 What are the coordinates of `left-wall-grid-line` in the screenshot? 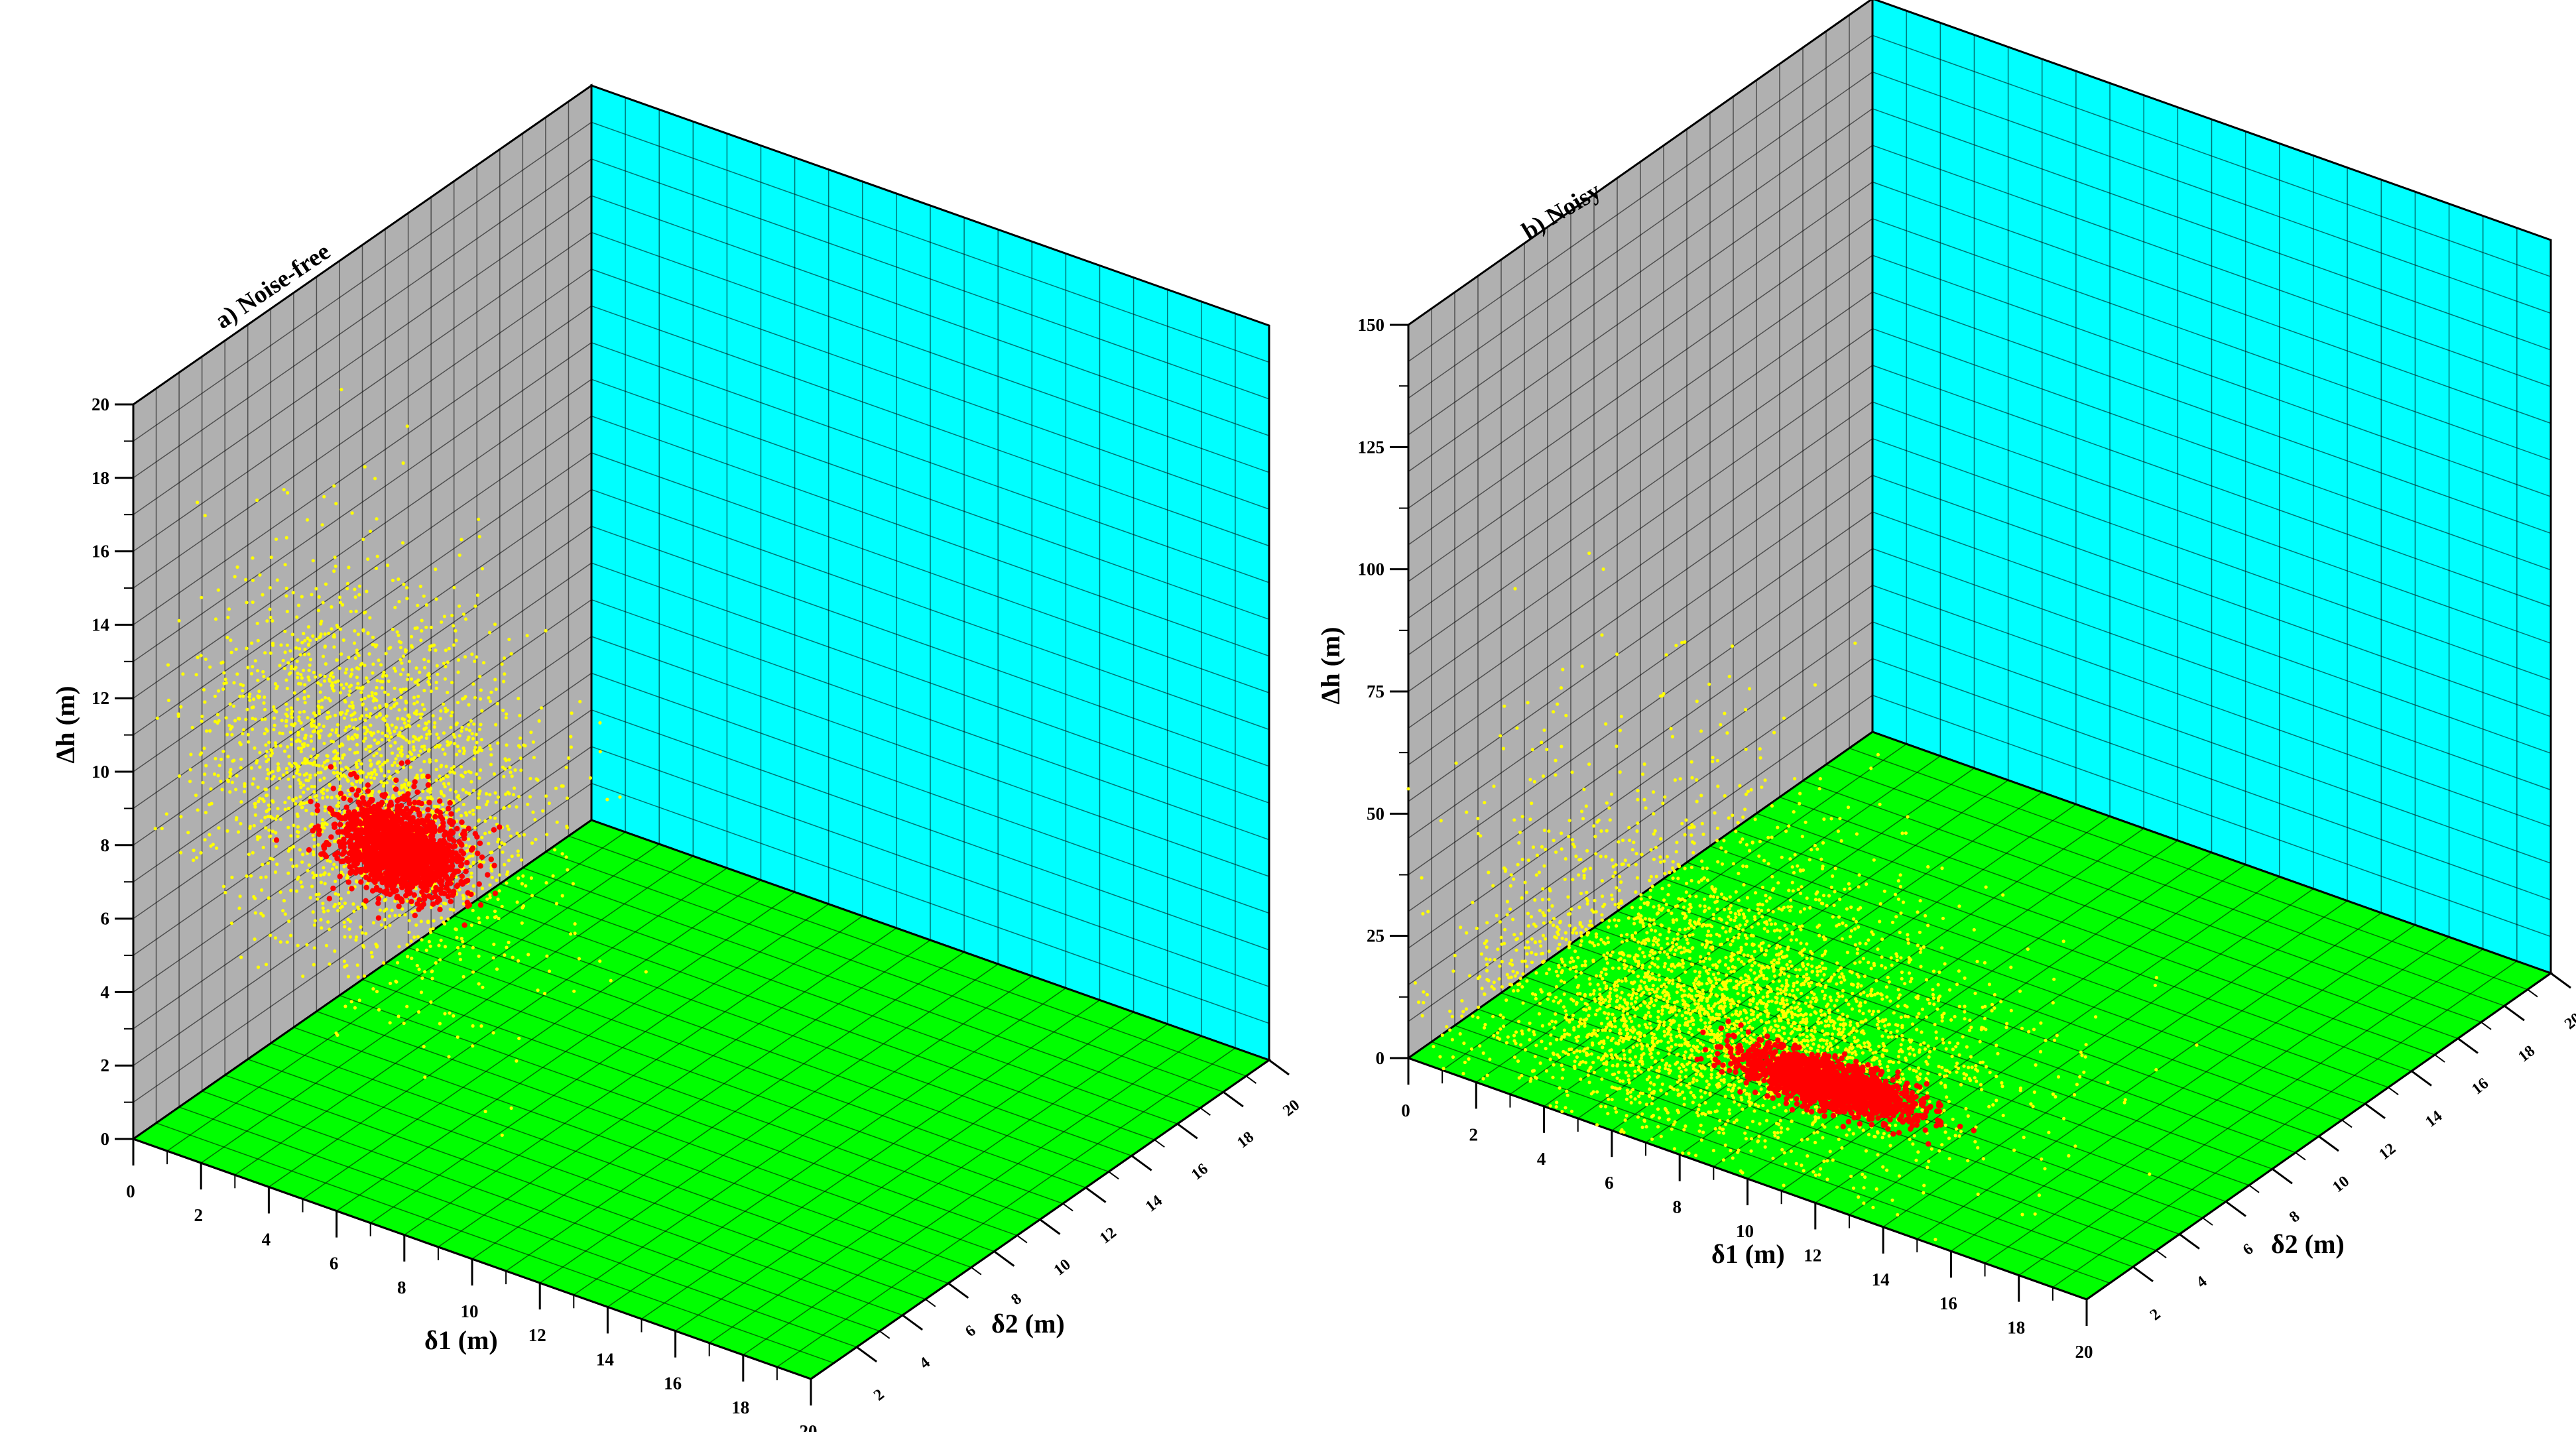 It's located at (362, 502).